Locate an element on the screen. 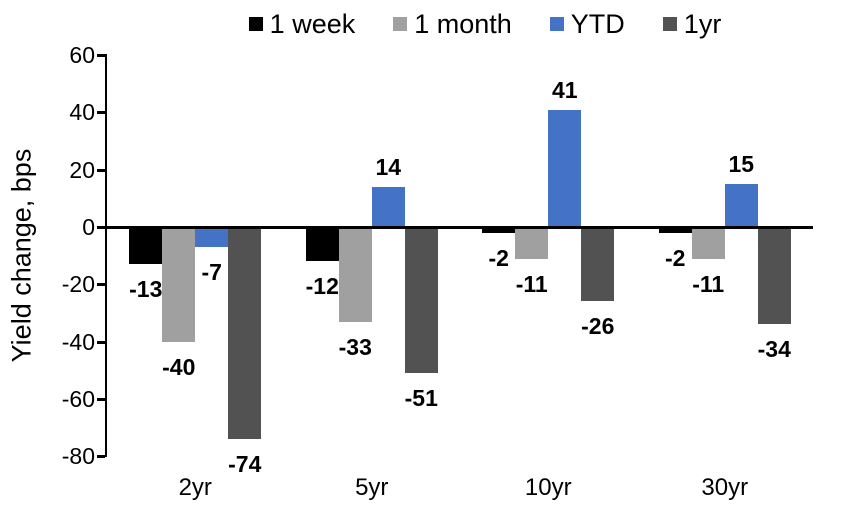 This screenshot has width=852, height=509. bar-1yr-5yr is located at coordinates (421, 300).